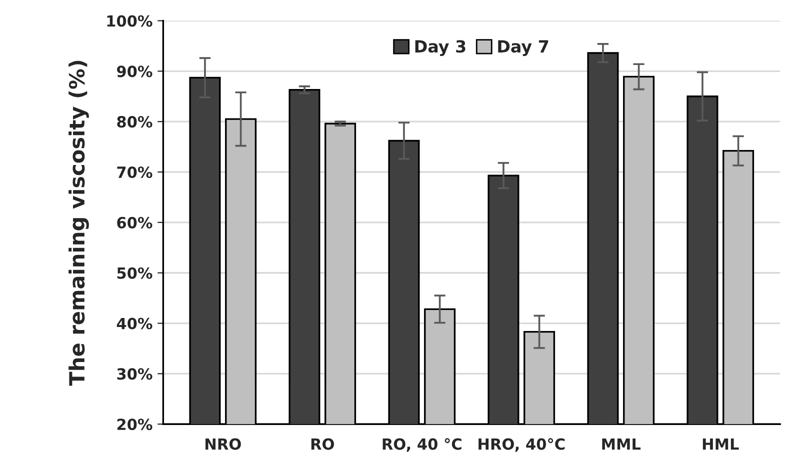 The height and width of the screenshot is (461, 796). What do you see at coordinates (134, 424) in the screenshot?
I see `y-tick-label: 20%` at bounding box center [134, 424].